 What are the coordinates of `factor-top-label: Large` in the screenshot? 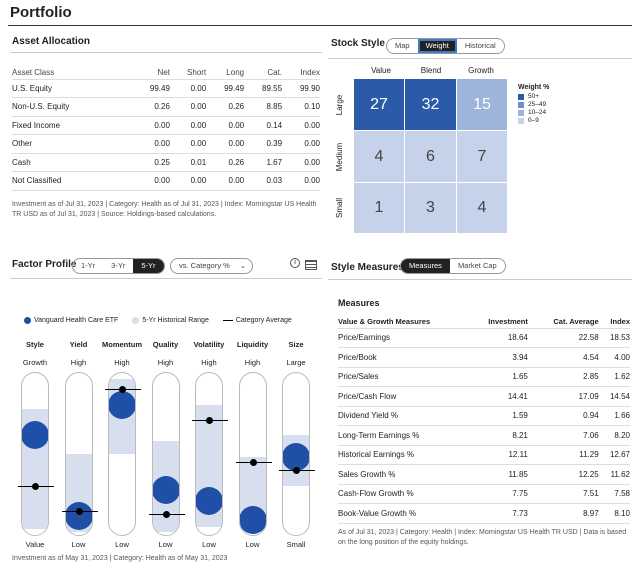 It's located at (296, 362).